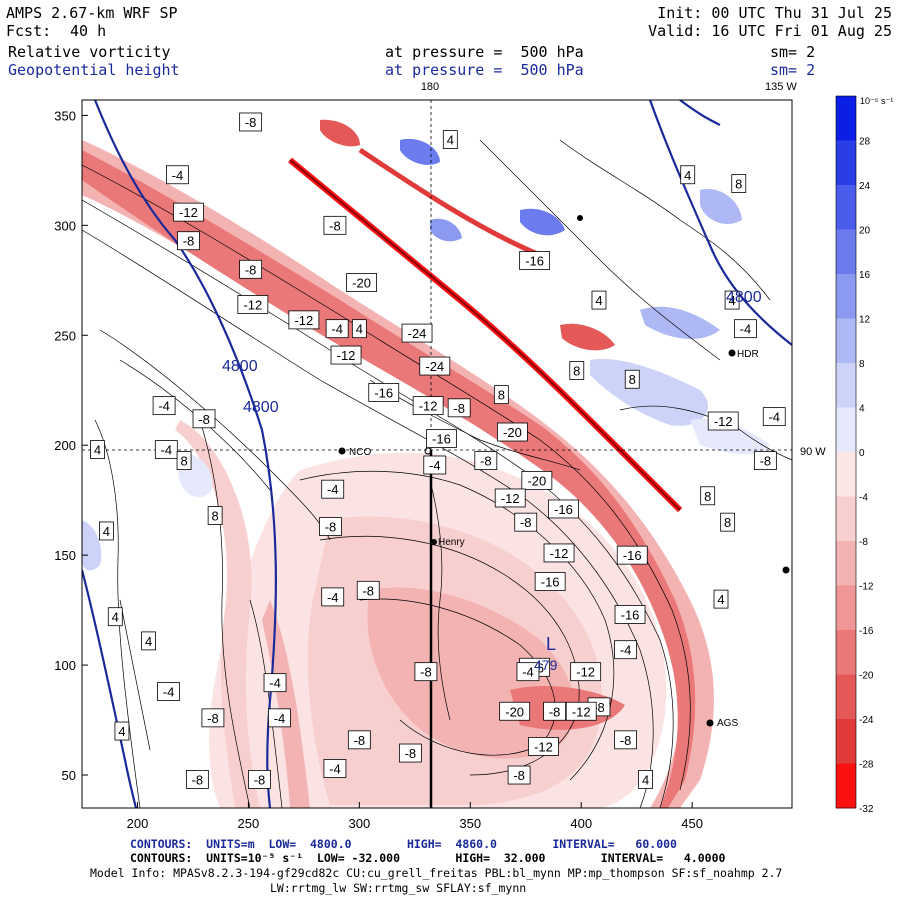 This screenshot has height=900, width=900. What do you see at coordinates (866, 676) in the screenshot?
I see `colorbar-label: -20` at bounding box center [866, 676].